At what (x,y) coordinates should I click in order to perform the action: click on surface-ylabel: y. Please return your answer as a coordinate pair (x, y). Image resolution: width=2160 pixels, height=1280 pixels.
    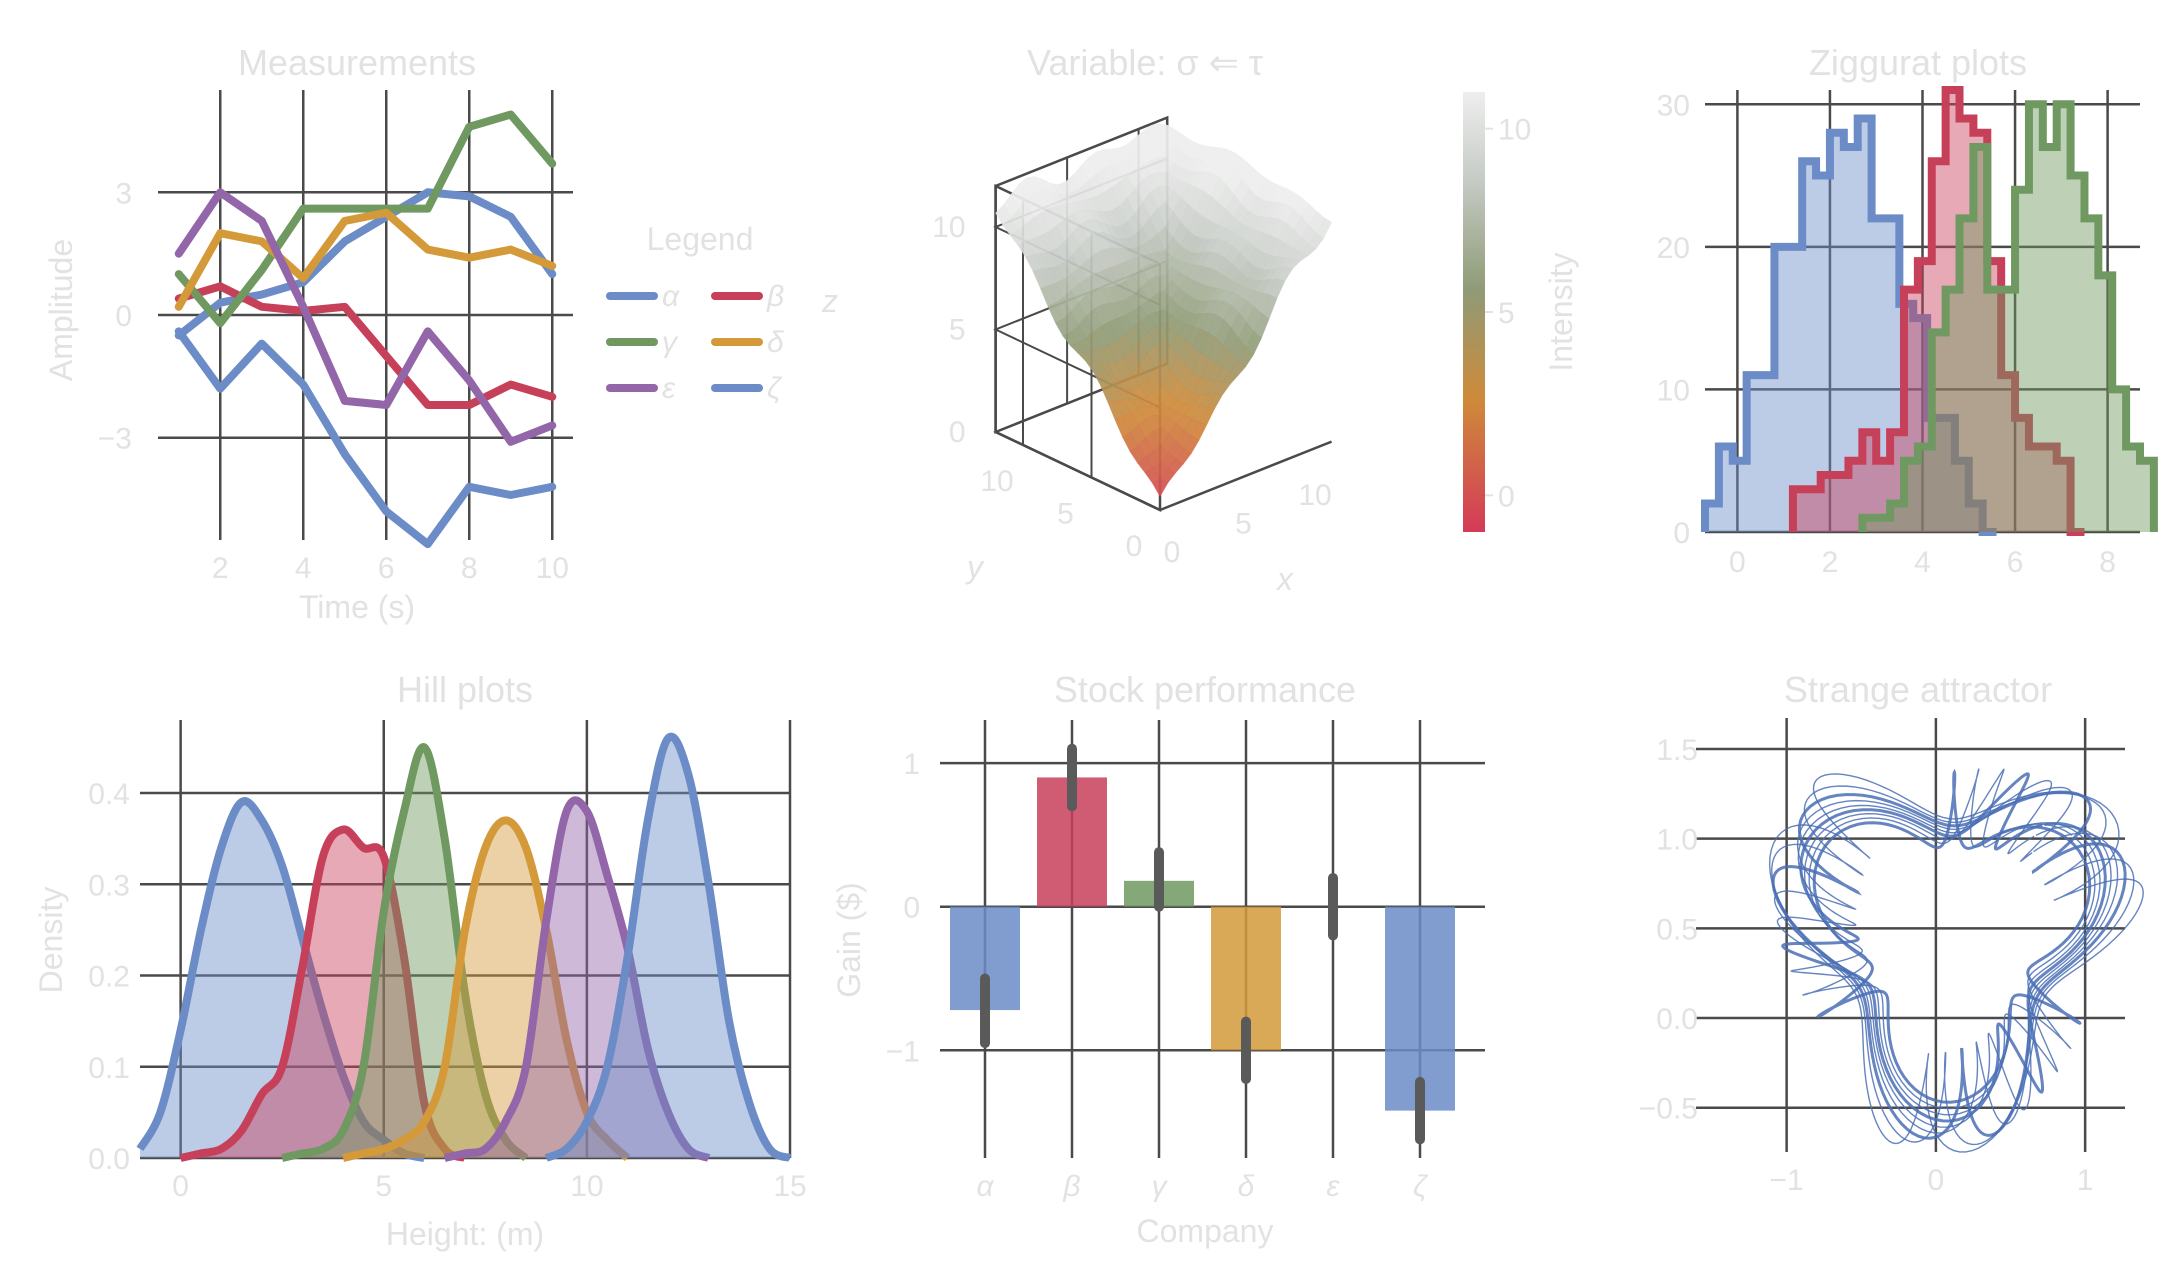
    Looking at the image, I should click on (975, 567).